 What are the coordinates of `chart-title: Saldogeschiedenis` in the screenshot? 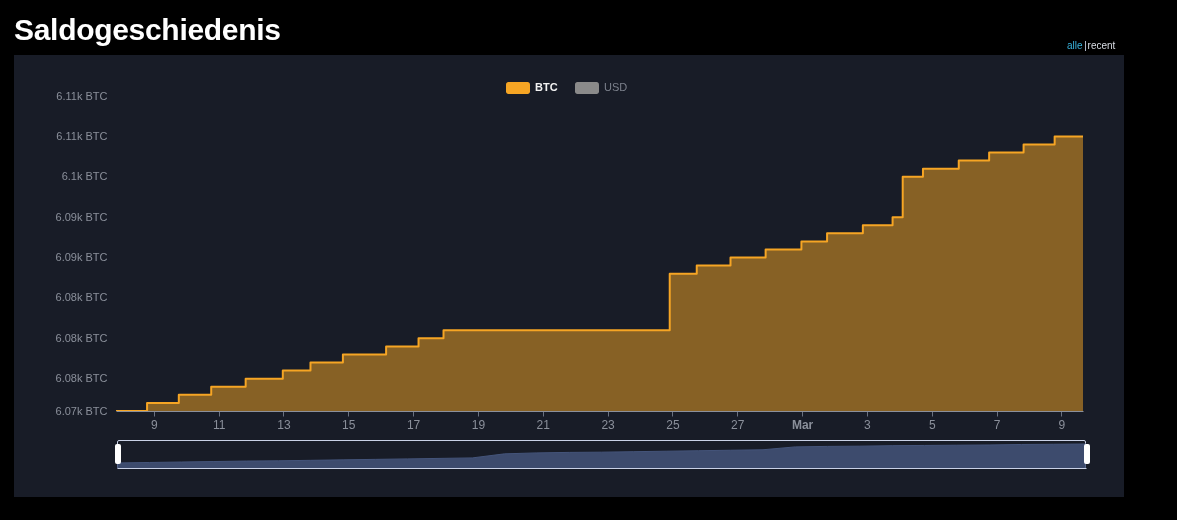 It's located at (147, 30).